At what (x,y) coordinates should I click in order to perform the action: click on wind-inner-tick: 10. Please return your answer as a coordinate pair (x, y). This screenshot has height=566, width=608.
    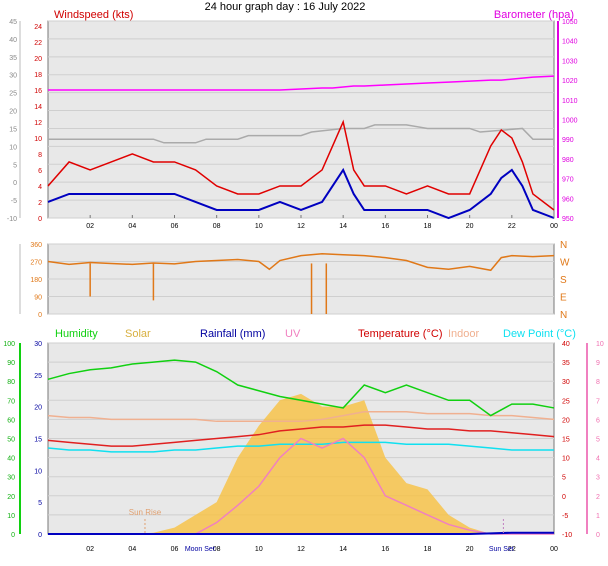
    Looking at the image, I should click on (38, 139).